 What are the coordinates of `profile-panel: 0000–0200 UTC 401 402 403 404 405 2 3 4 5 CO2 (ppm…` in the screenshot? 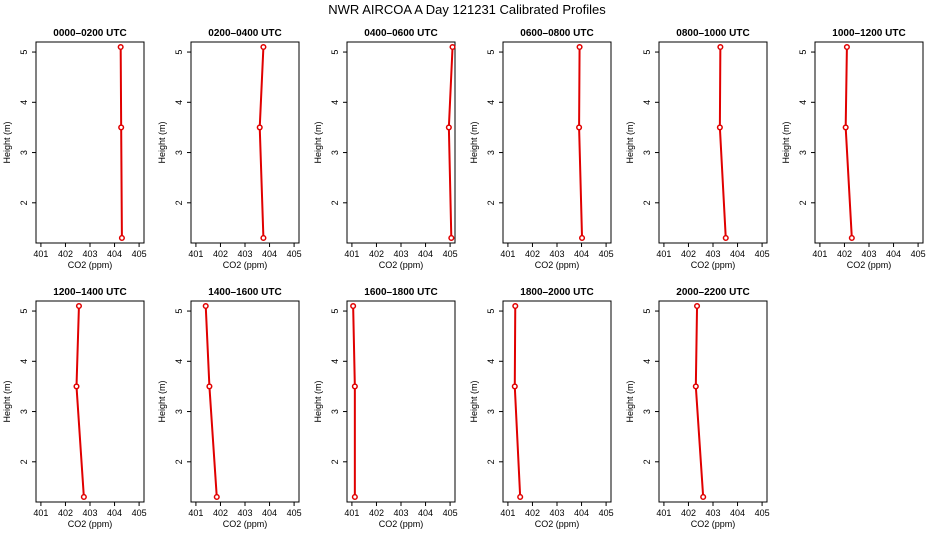 It's located at (74, 149).